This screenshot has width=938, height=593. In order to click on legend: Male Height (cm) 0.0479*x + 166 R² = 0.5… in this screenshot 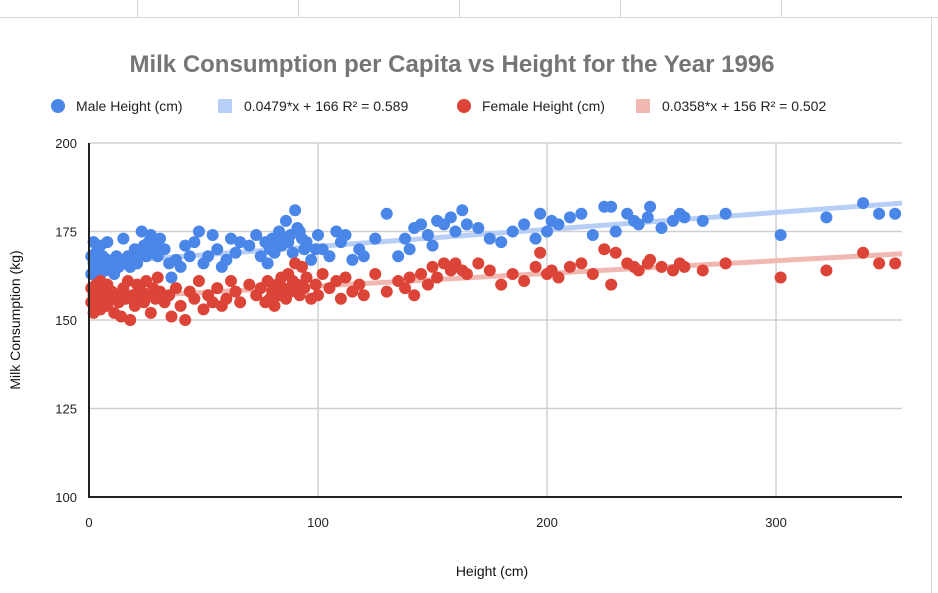, I will do `click(438, 106)`.